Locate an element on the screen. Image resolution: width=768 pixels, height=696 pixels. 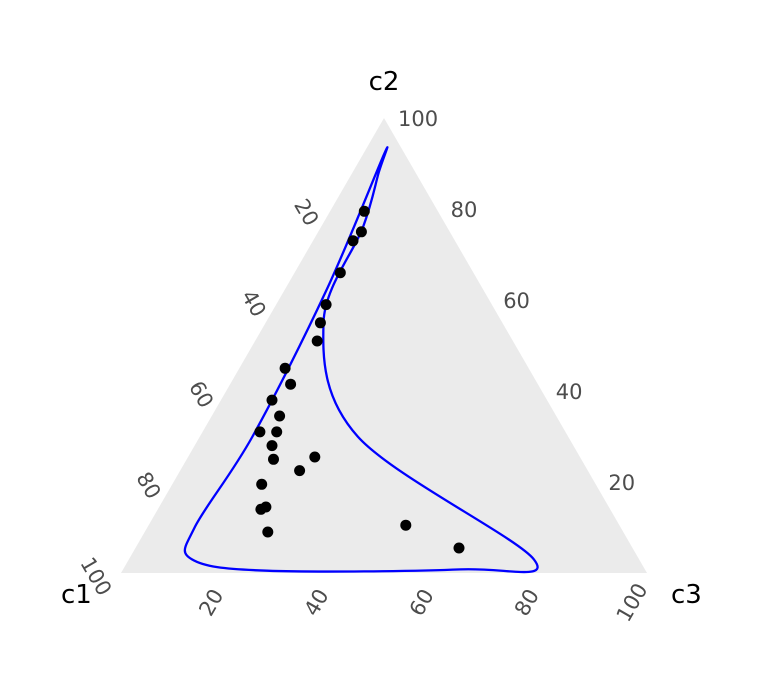
tick-label-c2: 20 is located at coordinates (621, 483).